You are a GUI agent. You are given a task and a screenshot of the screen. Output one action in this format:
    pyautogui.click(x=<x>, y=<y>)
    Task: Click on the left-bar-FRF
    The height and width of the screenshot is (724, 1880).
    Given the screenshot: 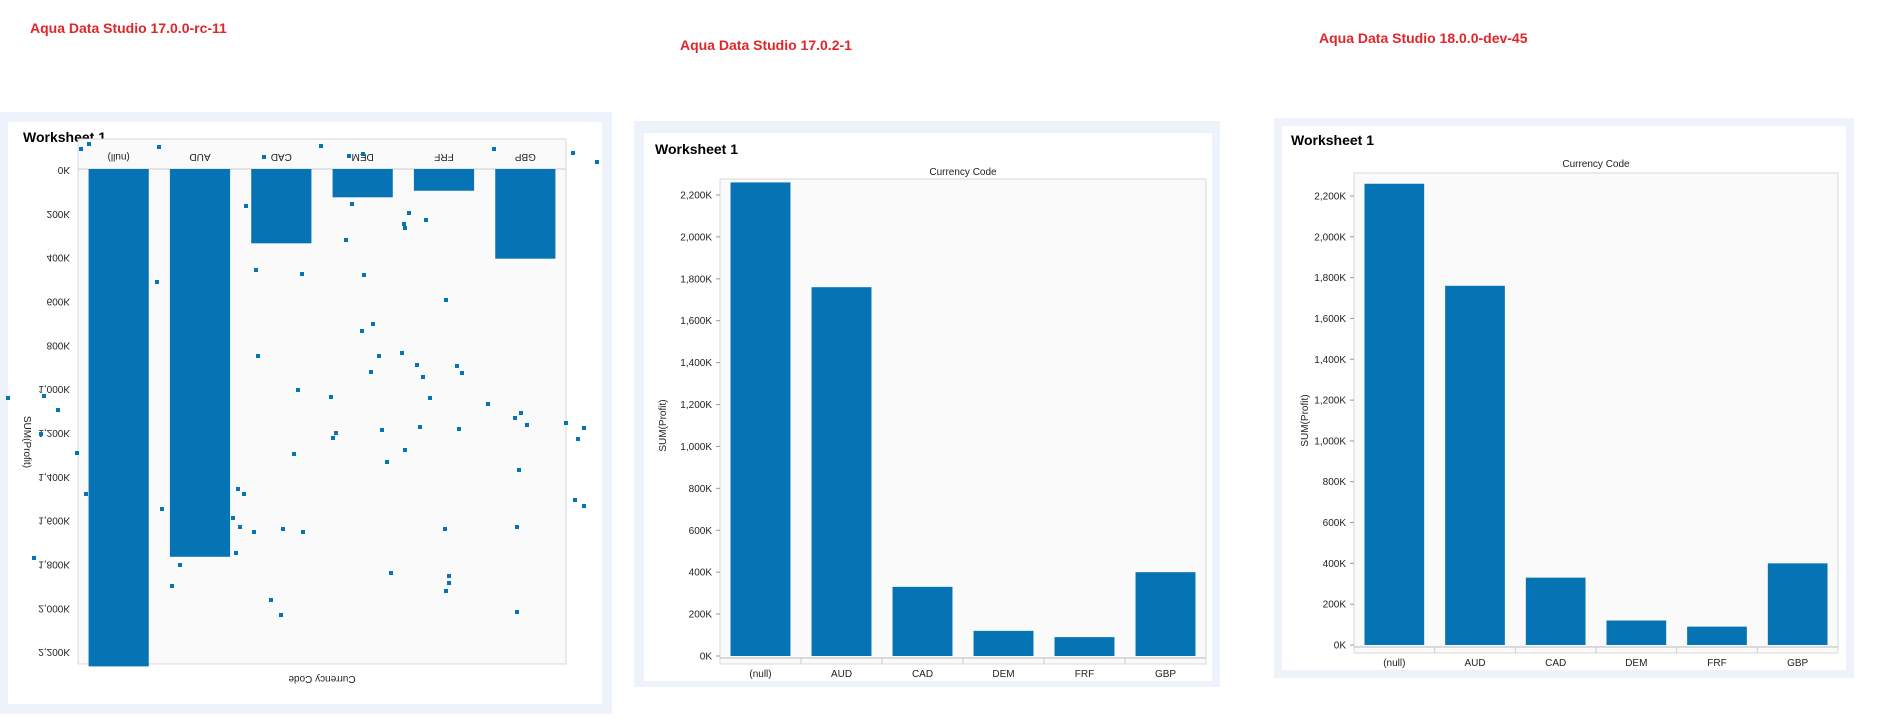 What is the action you would take?
    pyautogui.click(x=444, y=180)
    